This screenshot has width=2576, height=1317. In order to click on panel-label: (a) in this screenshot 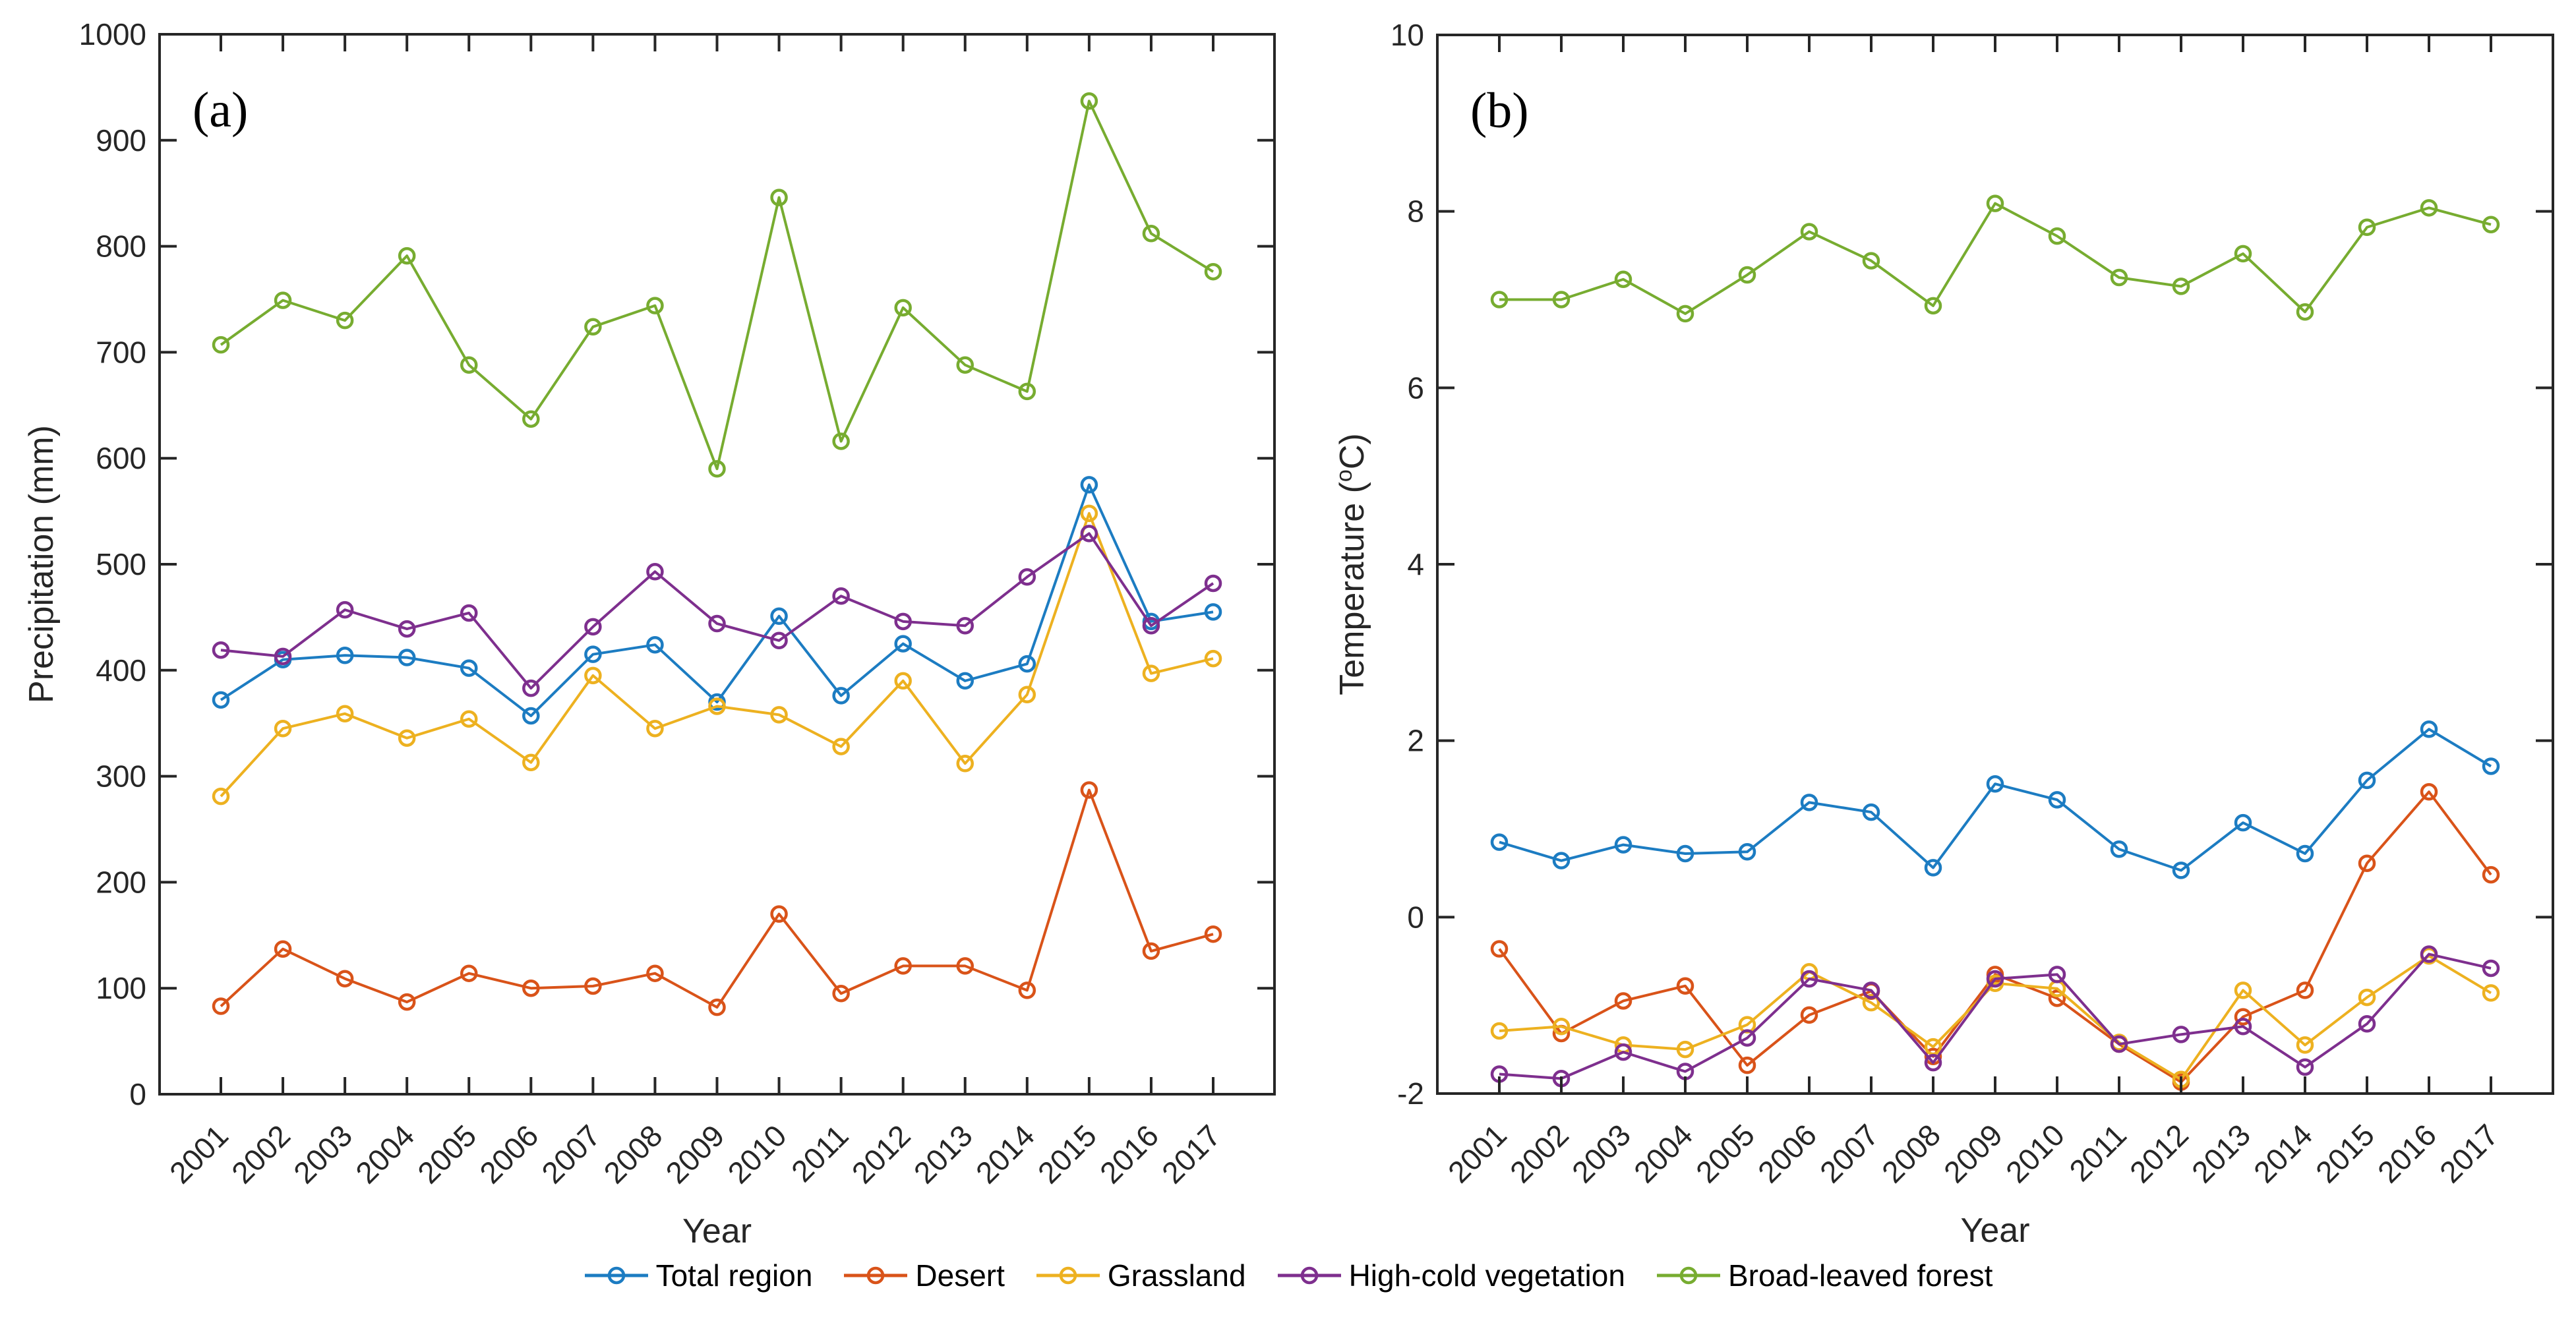, I will do `click(220, 110)`.